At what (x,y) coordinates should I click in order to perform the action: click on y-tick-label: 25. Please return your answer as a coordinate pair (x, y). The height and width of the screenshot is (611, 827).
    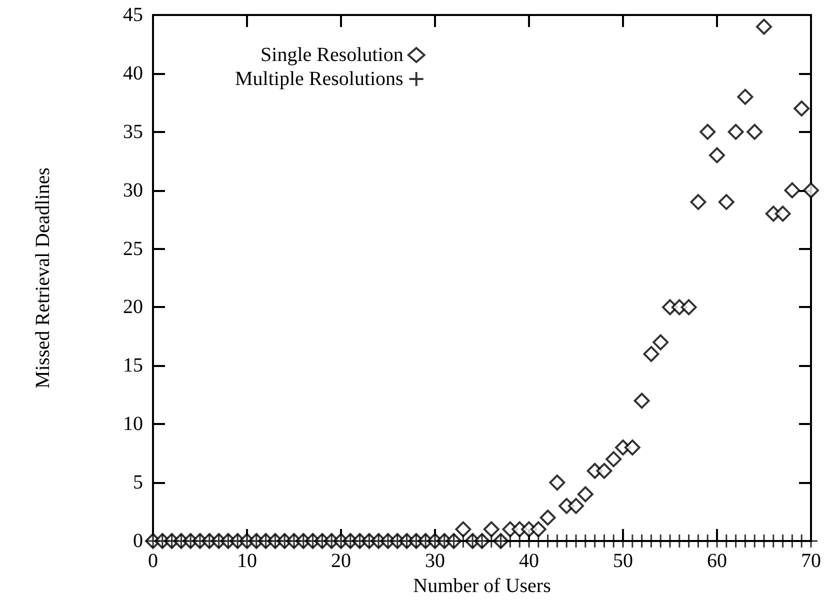
    Looking at the image, I should click on (133, 249).